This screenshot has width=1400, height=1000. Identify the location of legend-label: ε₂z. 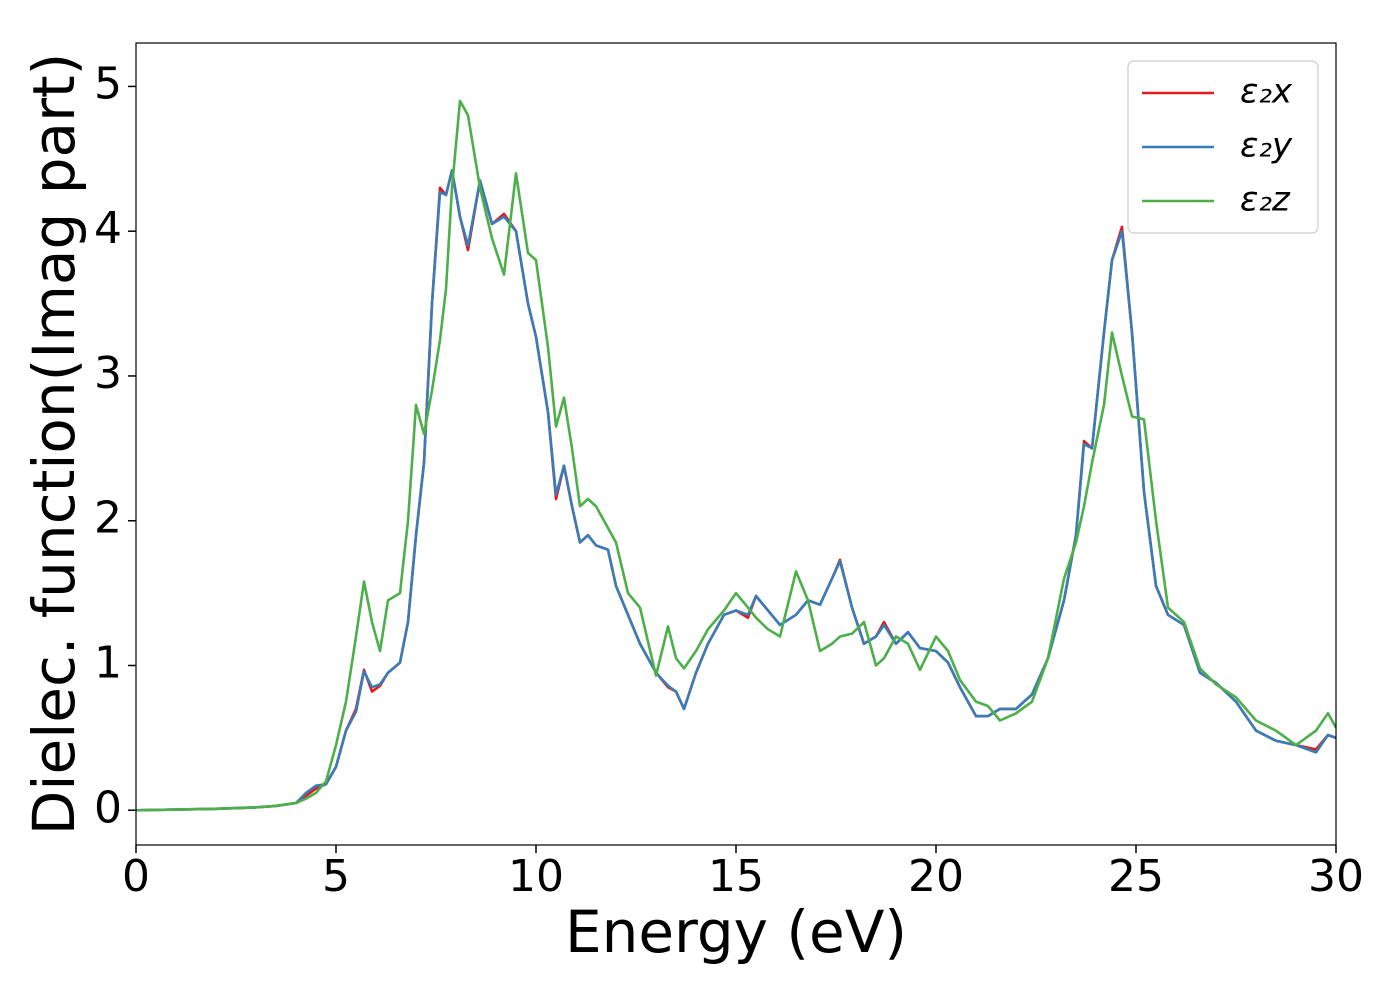
(1265, 200).